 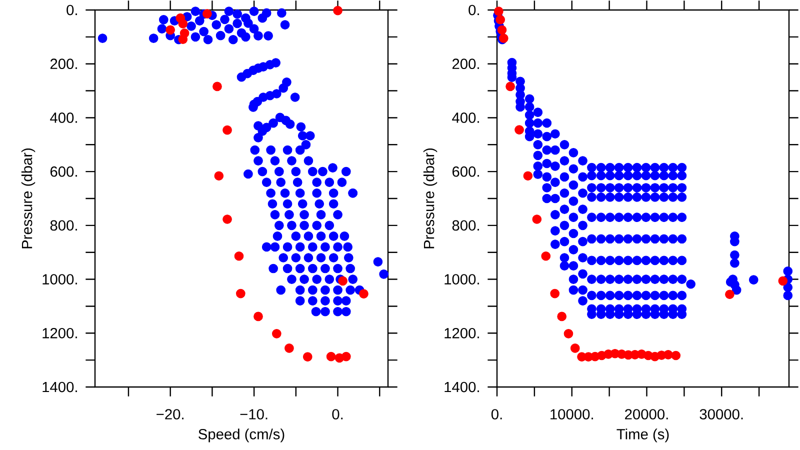 I want to click on x-tick-label: −20., so click(x=170, y=414).